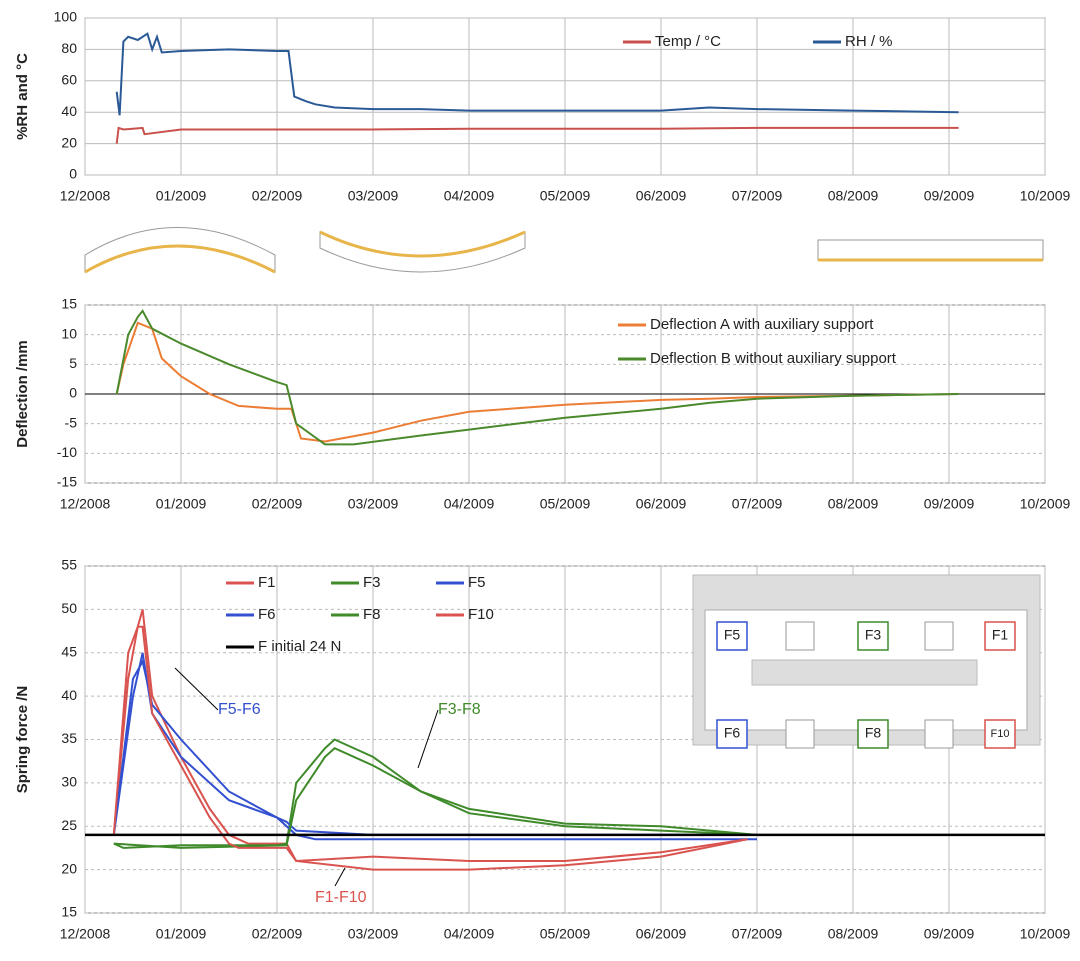 The image size is (1080, 961). I want to click on y-tick-label: 80, so click(69, 48).